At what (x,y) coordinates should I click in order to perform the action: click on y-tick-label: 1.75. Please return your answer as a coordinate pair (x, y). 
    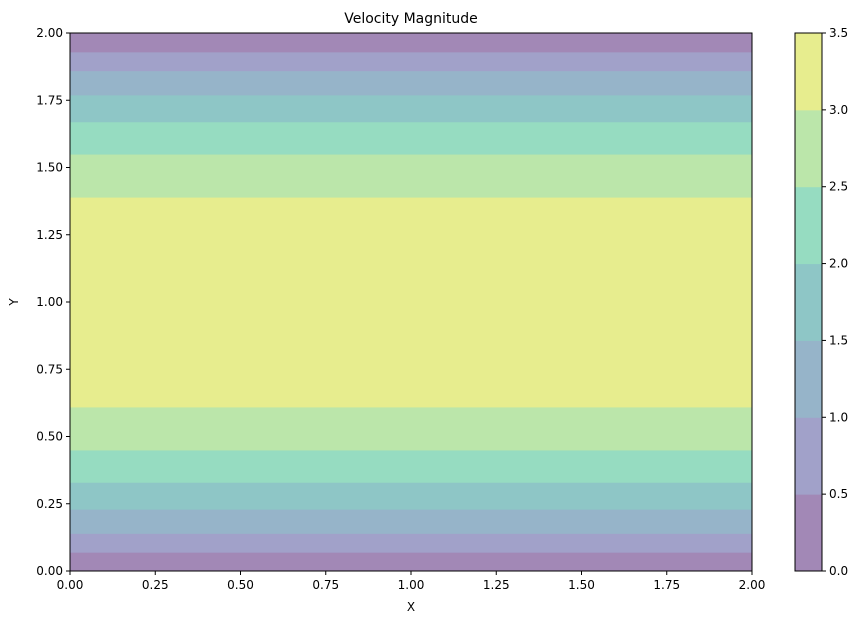
    Looking at the image, I should click on (49, 100).